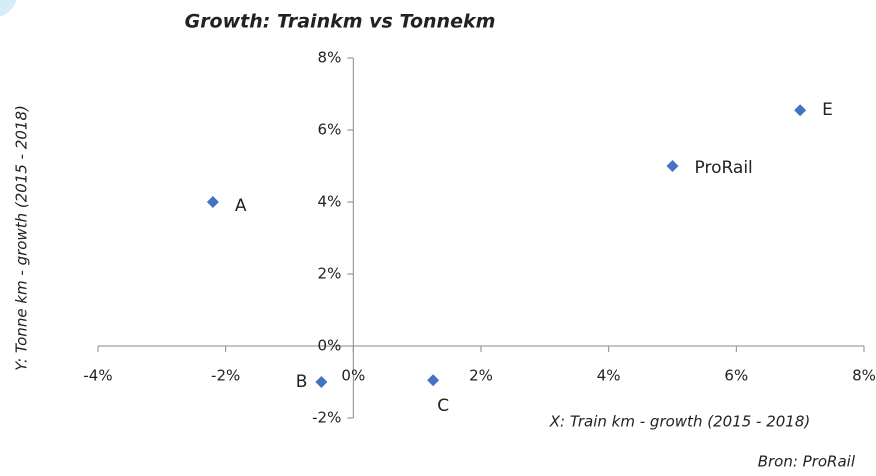 Image resolution: width=876 pixels, height=476 pixels. I want to click on y-tick-label: 2%, so click(330, 274).